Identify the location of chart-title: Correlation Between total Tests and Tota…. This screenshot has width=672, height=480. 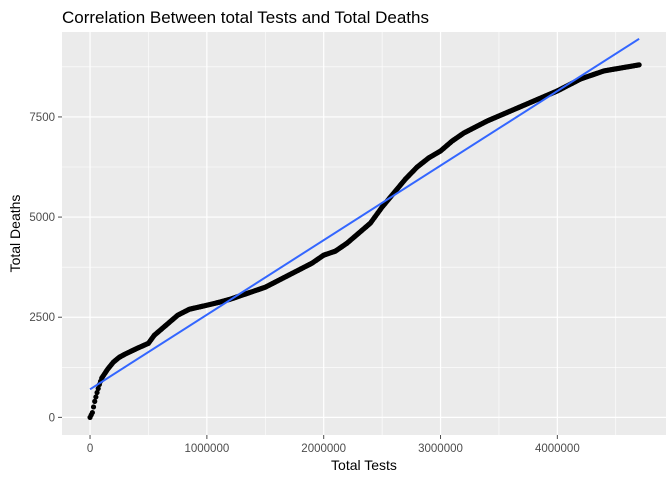
(245, 17).